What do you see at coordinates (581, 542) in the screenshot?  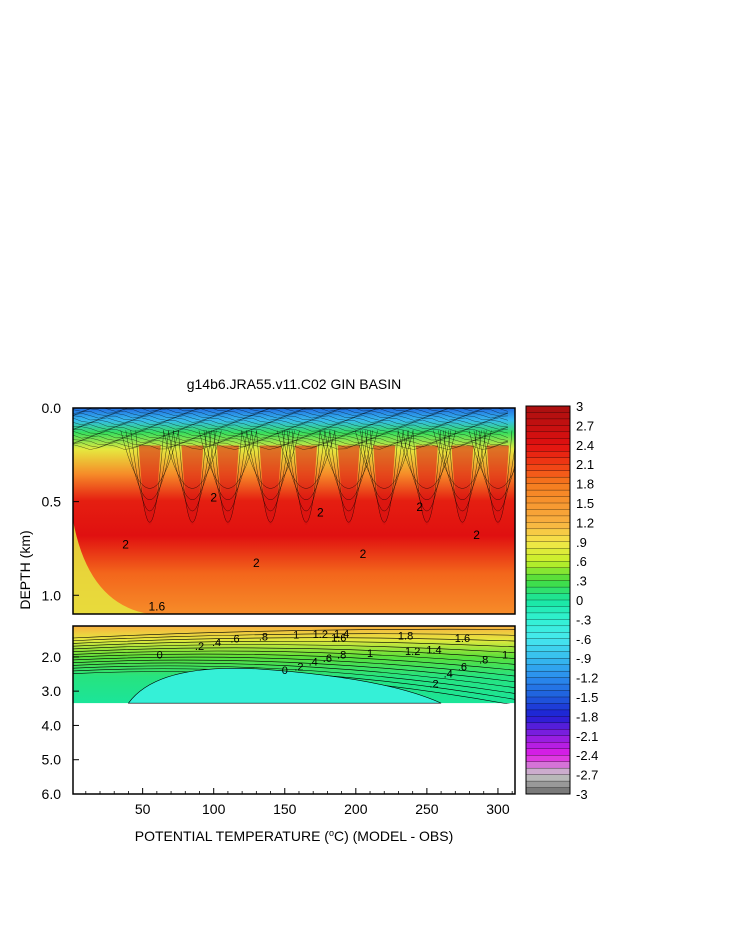 I see `colorbar-label: .9` at bounding box center [581, 542].